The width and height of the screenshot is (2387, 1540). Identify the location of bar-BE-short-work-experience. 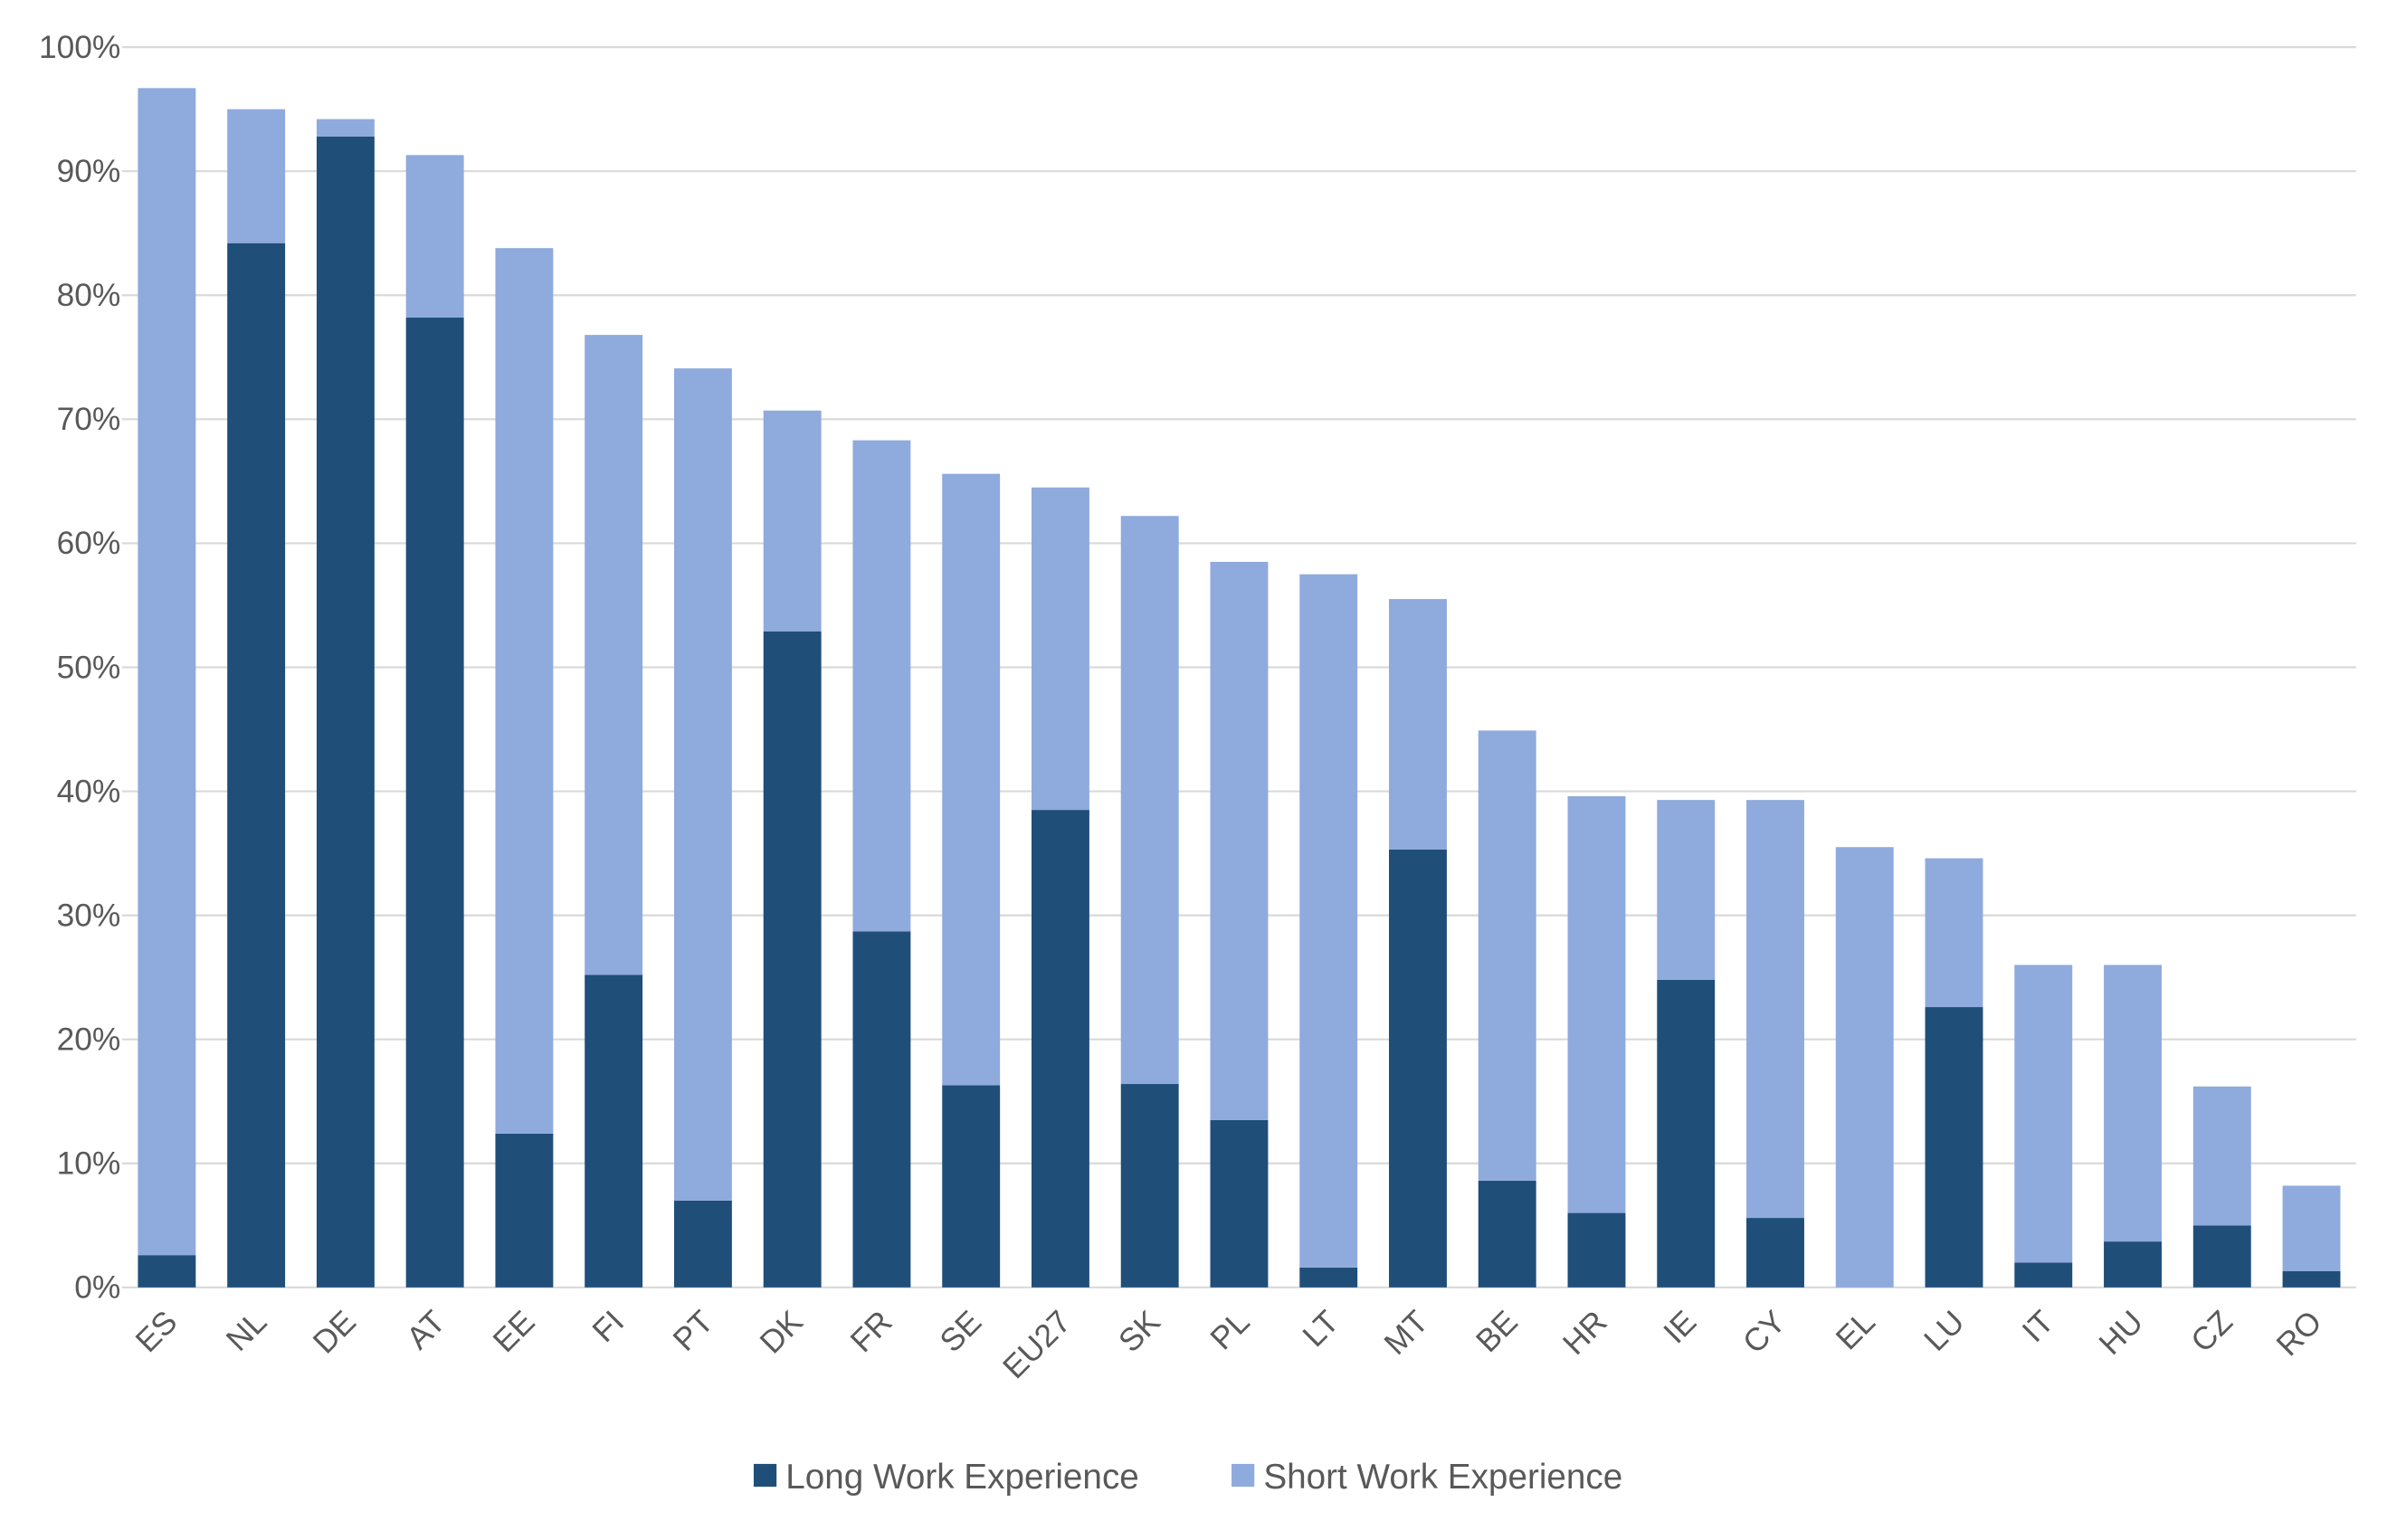
(1507, 955).